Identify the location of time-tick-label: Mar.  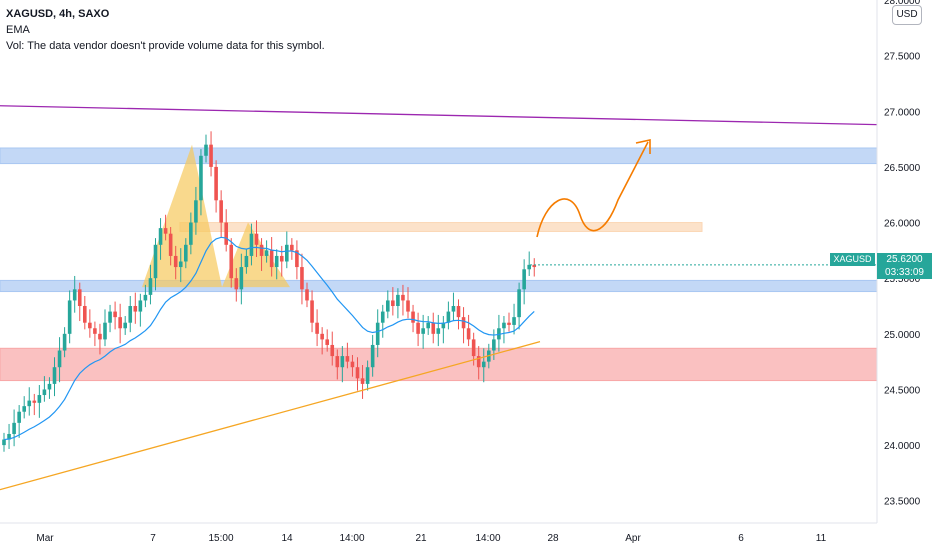
(45, 538).